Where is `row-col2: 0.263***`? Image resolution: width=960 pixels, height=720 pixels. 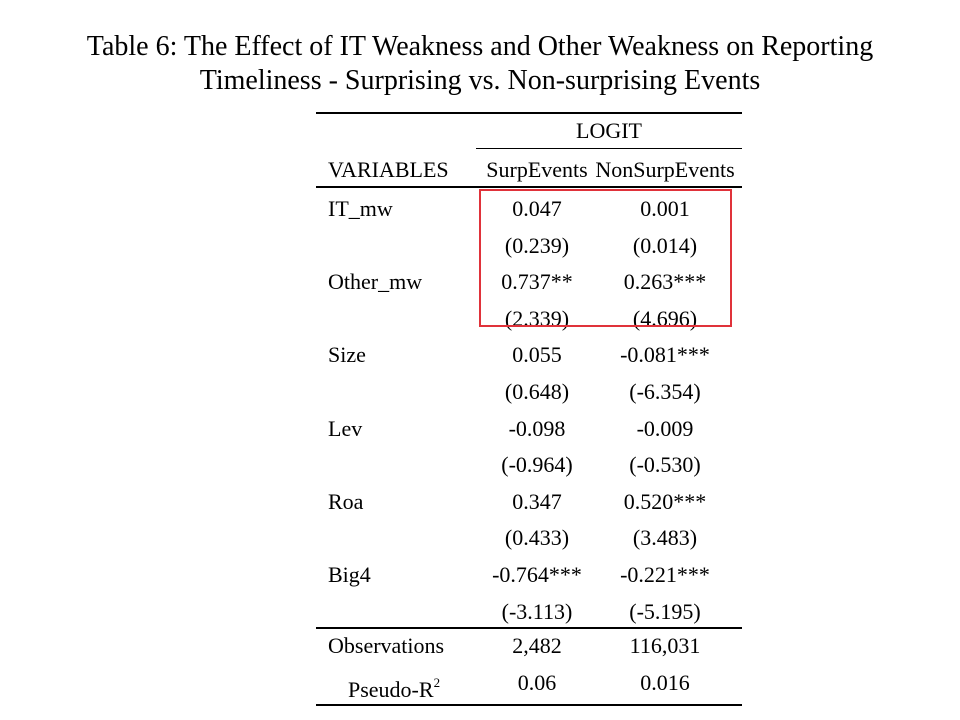
row-col2: 0.263*** is located at coordinates (665, 281).